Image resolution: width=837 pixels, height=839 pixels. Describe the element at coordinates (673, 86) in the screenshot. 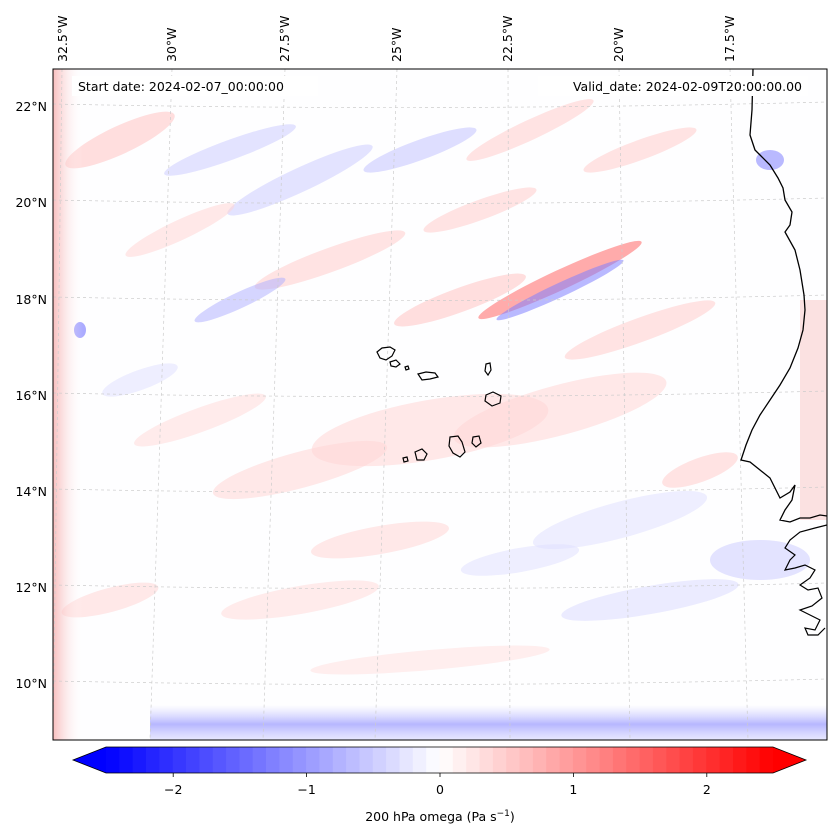

I see `valid-date-box` at that location.